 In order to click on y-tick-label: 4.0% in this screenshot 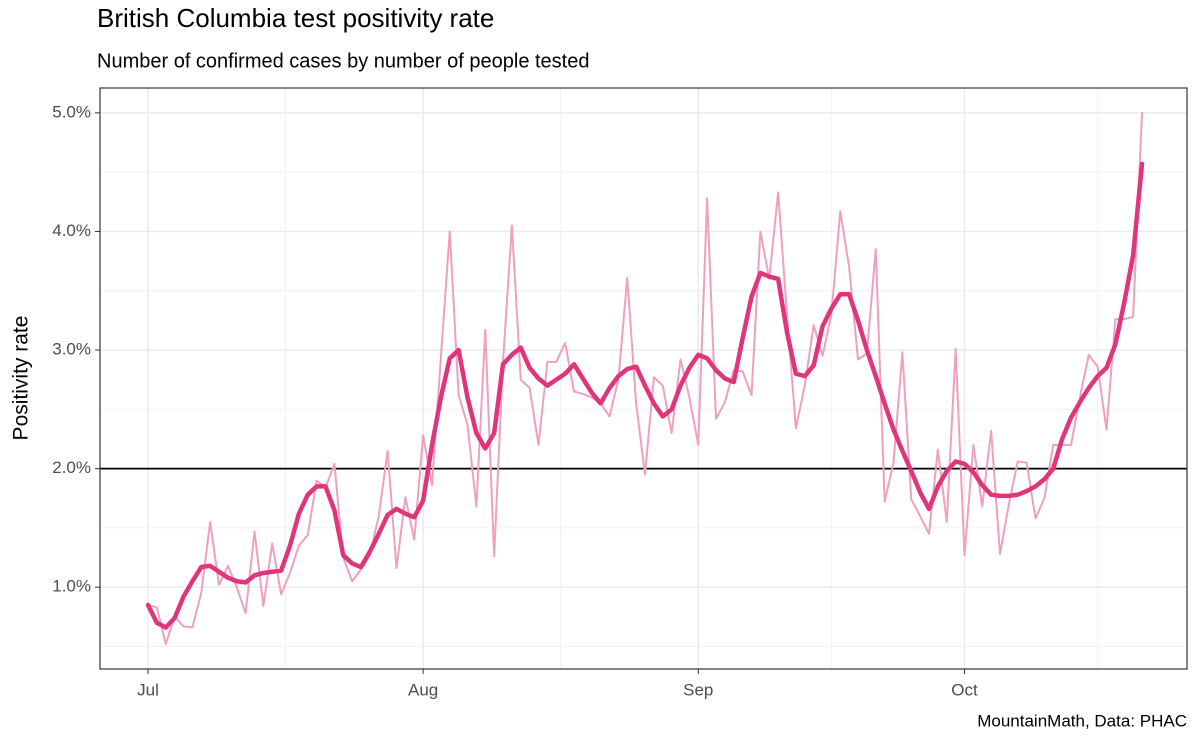, I will do `click(71, 230)`.